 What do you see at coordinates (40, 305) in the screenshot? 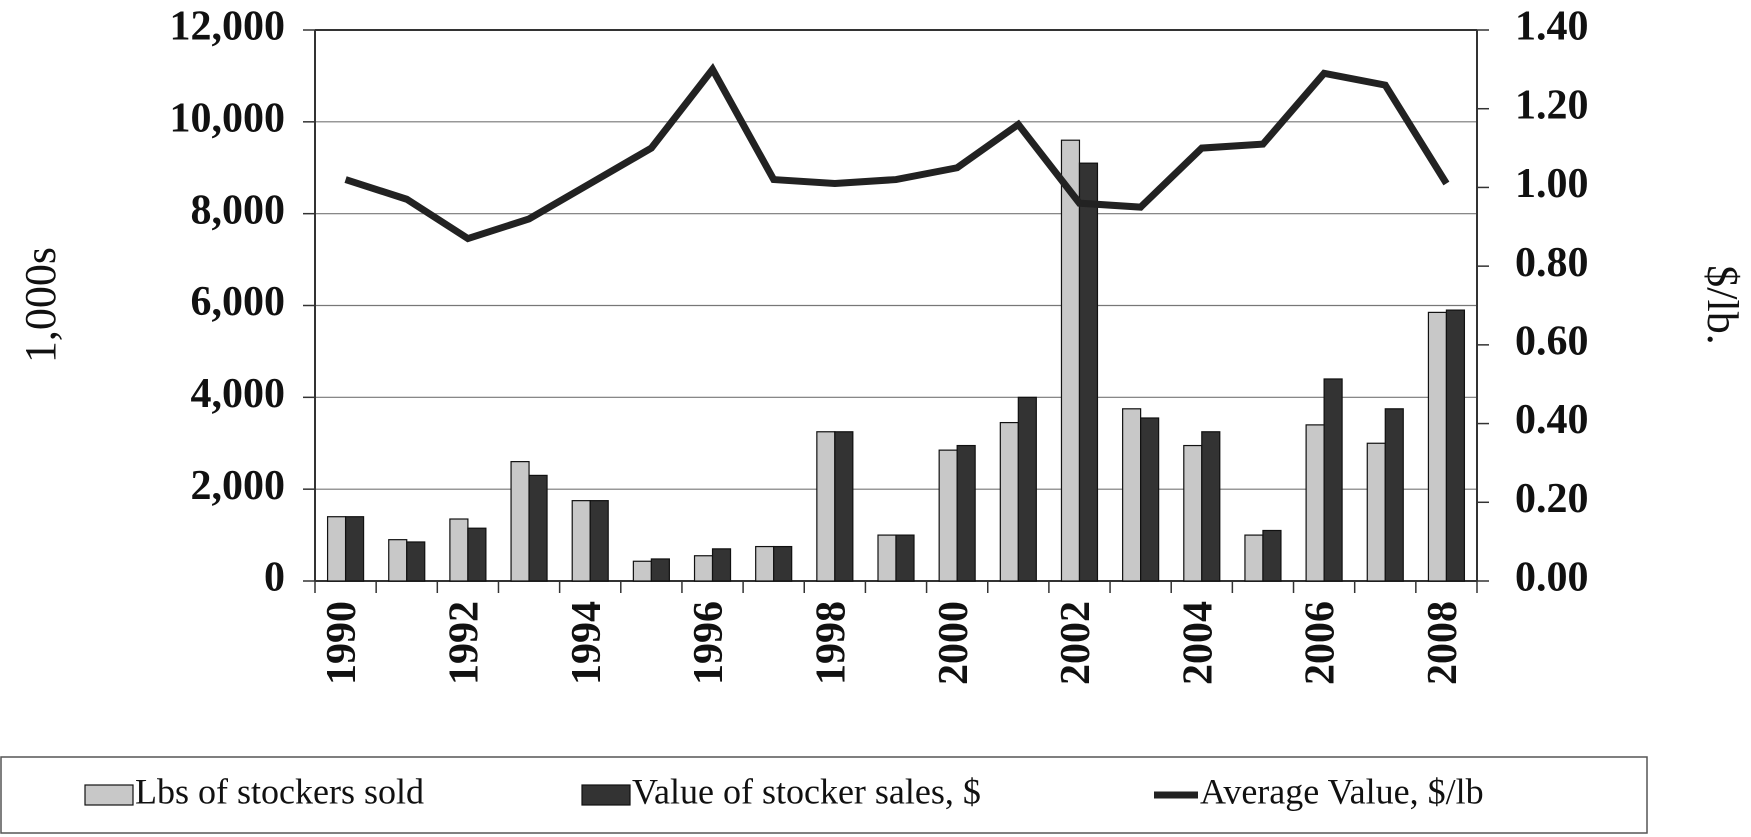
I see `y-axis-title: 1,000s` at bounding box center [40, 305].